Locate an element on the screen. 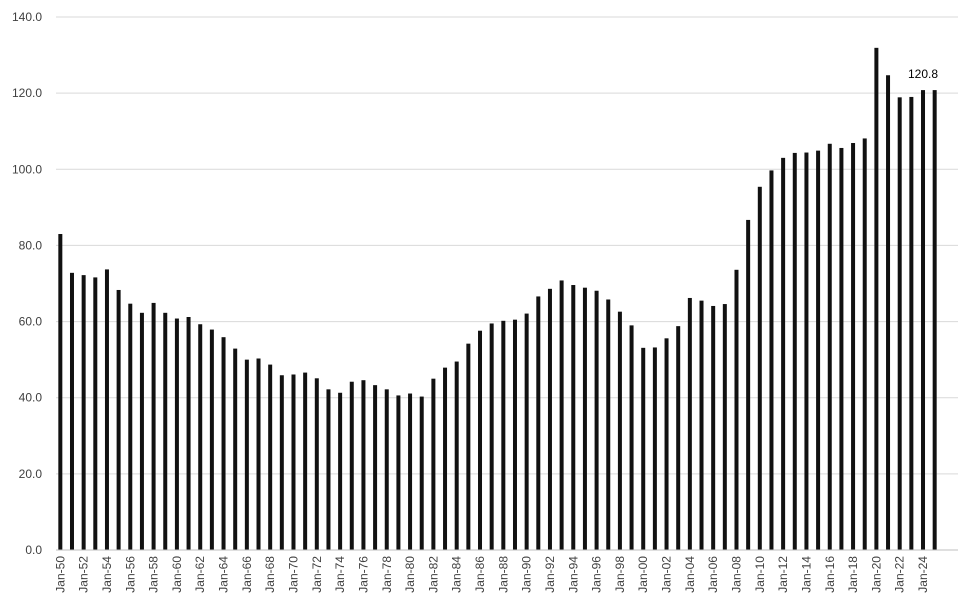 Image resolution: width=959 pixels, height=607 pixels. x-tick-label: Jan-84 is located at coordinates (457, 574).